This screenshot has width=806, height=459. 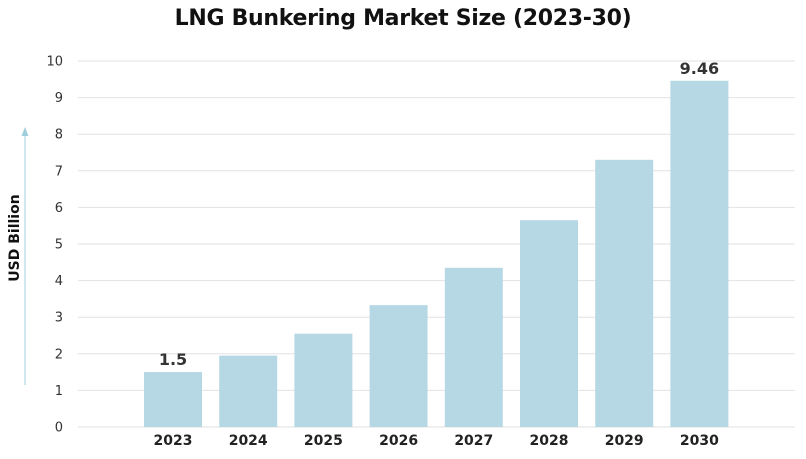 I want to click on x-tick-label: 2027, so click(x=473, y=441).